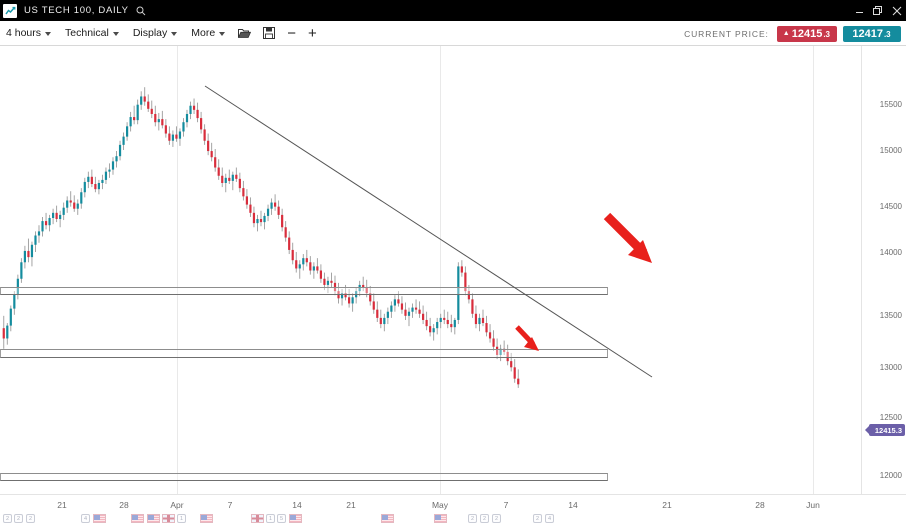  Describe the element at coordinates (890, 315) in the screenshot. I see `price-tick-label: 13500` at that location.